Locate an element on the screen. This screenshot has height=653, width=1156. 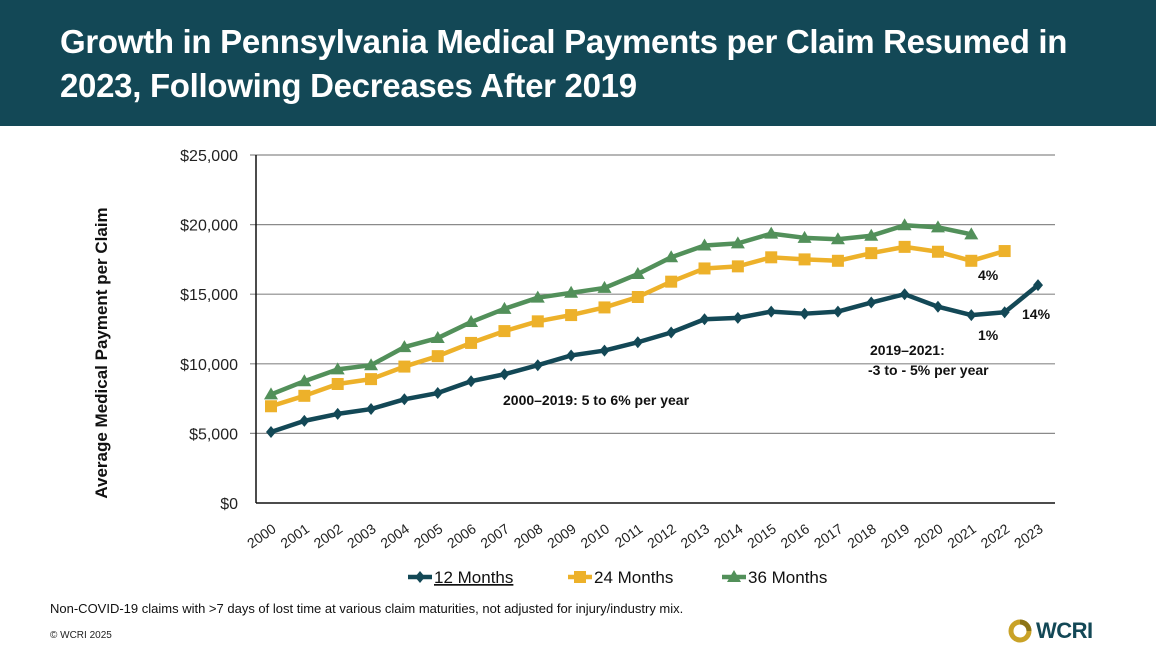
x-tick-label: 2023 is located at coordinates (1028, 535).